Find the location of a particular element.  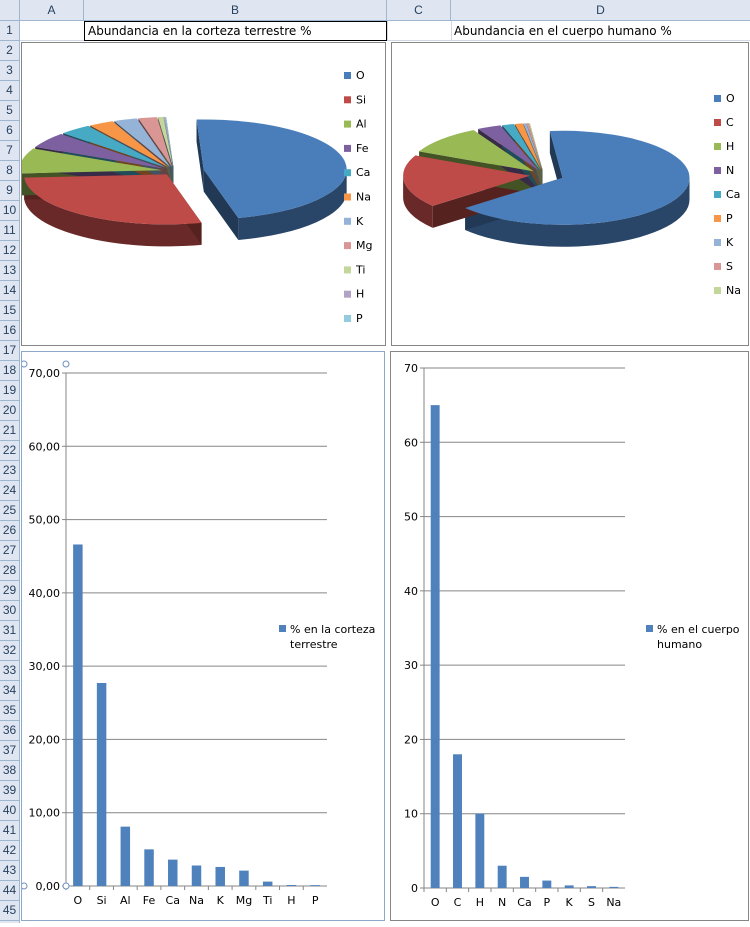

row-header-43: 43 is located at coordinates (9, 871).